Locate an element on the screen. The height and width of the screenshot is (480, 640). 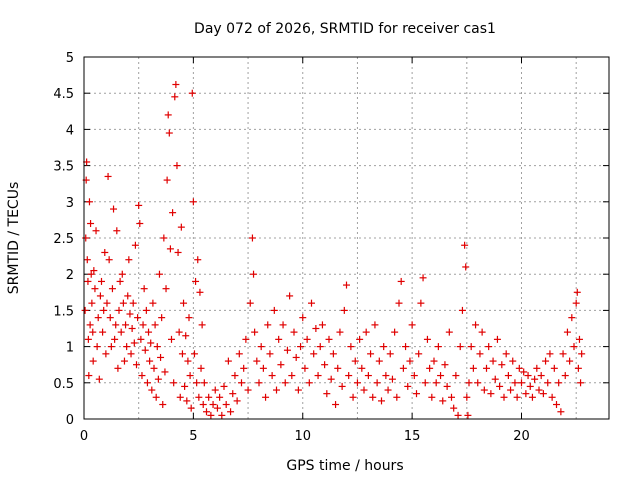
x-tick-label: 0 is located at coordinates (84, 436).